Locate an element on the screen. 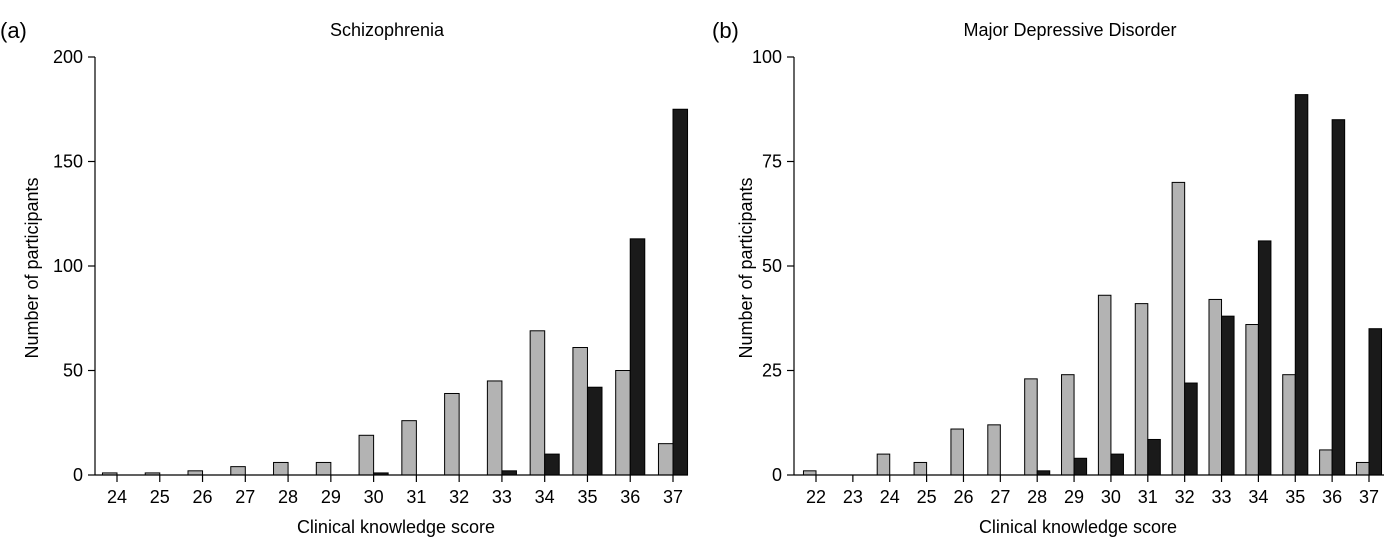  y-tick-label: 150 is located at coordinates (68, 162).